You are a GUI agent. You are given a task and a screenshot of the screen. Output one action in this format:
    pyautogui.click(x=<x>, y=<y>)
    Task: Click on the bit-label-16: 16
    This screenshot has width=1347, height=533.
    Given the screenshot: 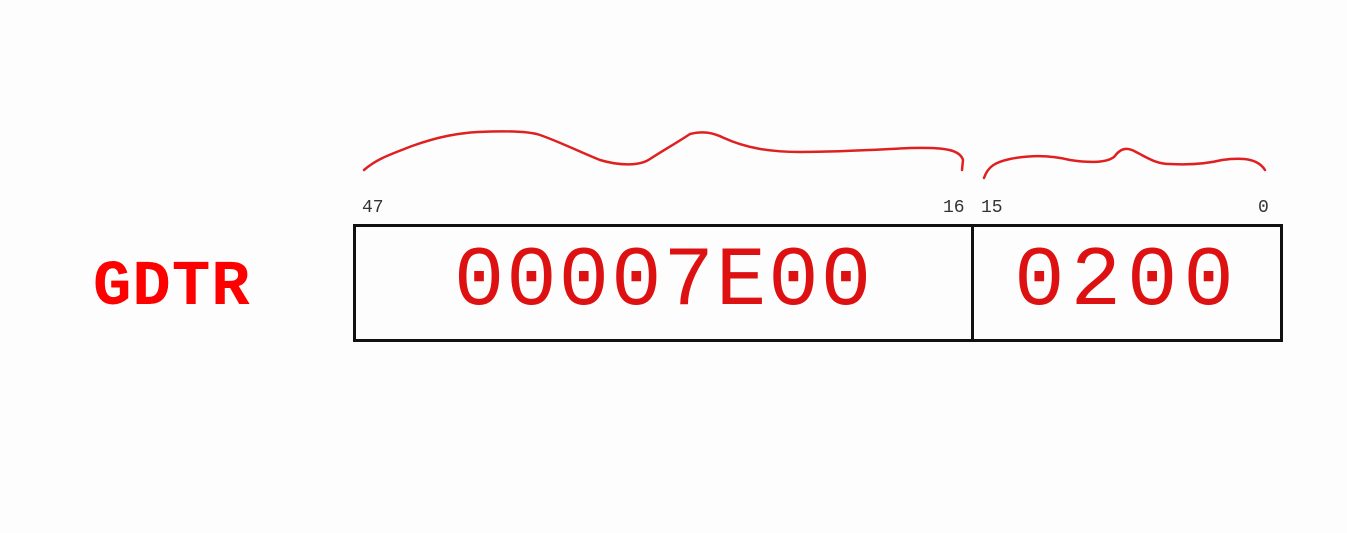 What is the action you would take?
    pyautogui.click(x=954, y=208)
    